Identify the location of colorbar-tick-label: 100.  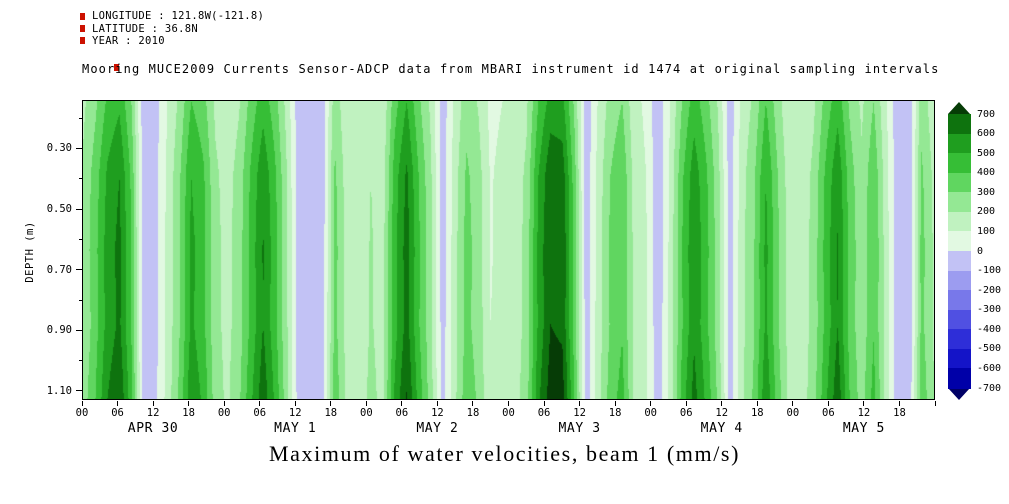
(986, 231).